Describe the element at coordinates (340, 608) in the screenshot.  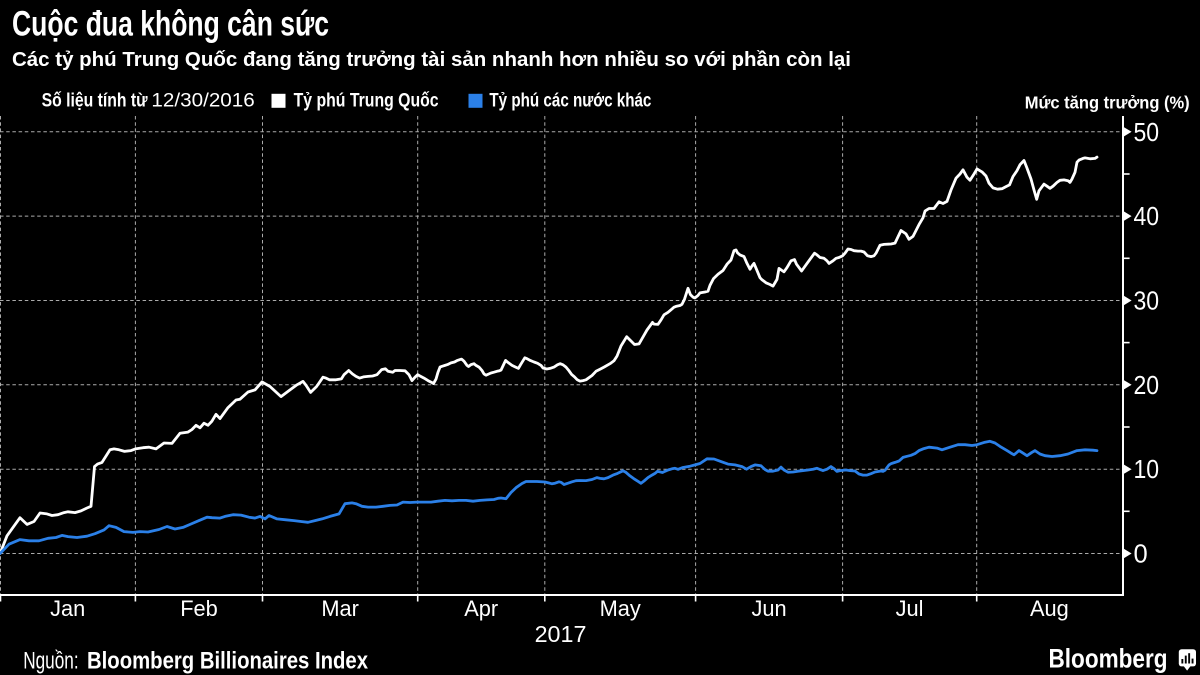
I see `svg-text: Mar` at that location.